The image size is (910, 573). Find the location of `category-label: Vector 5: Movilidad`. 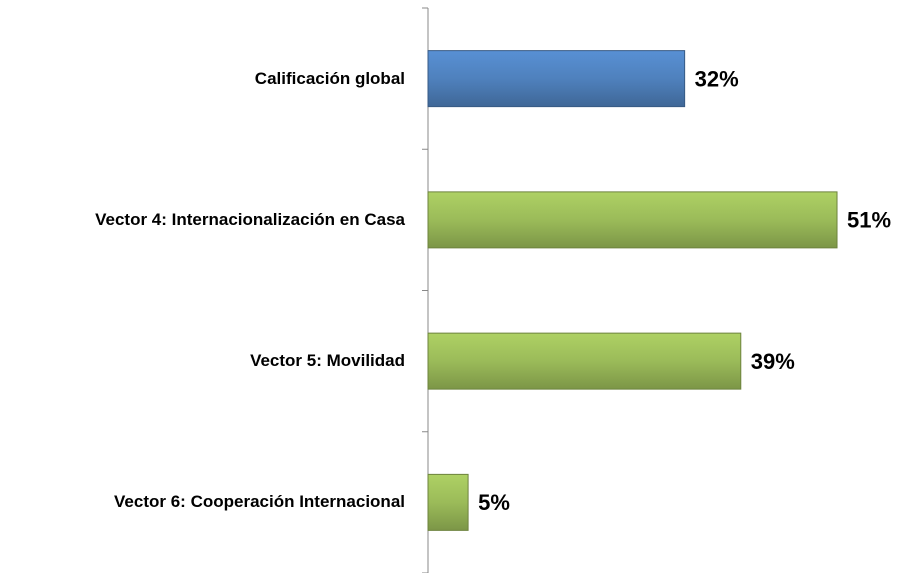

category-label: Vector 5: Movilidad is located at coordinates (327, 361).